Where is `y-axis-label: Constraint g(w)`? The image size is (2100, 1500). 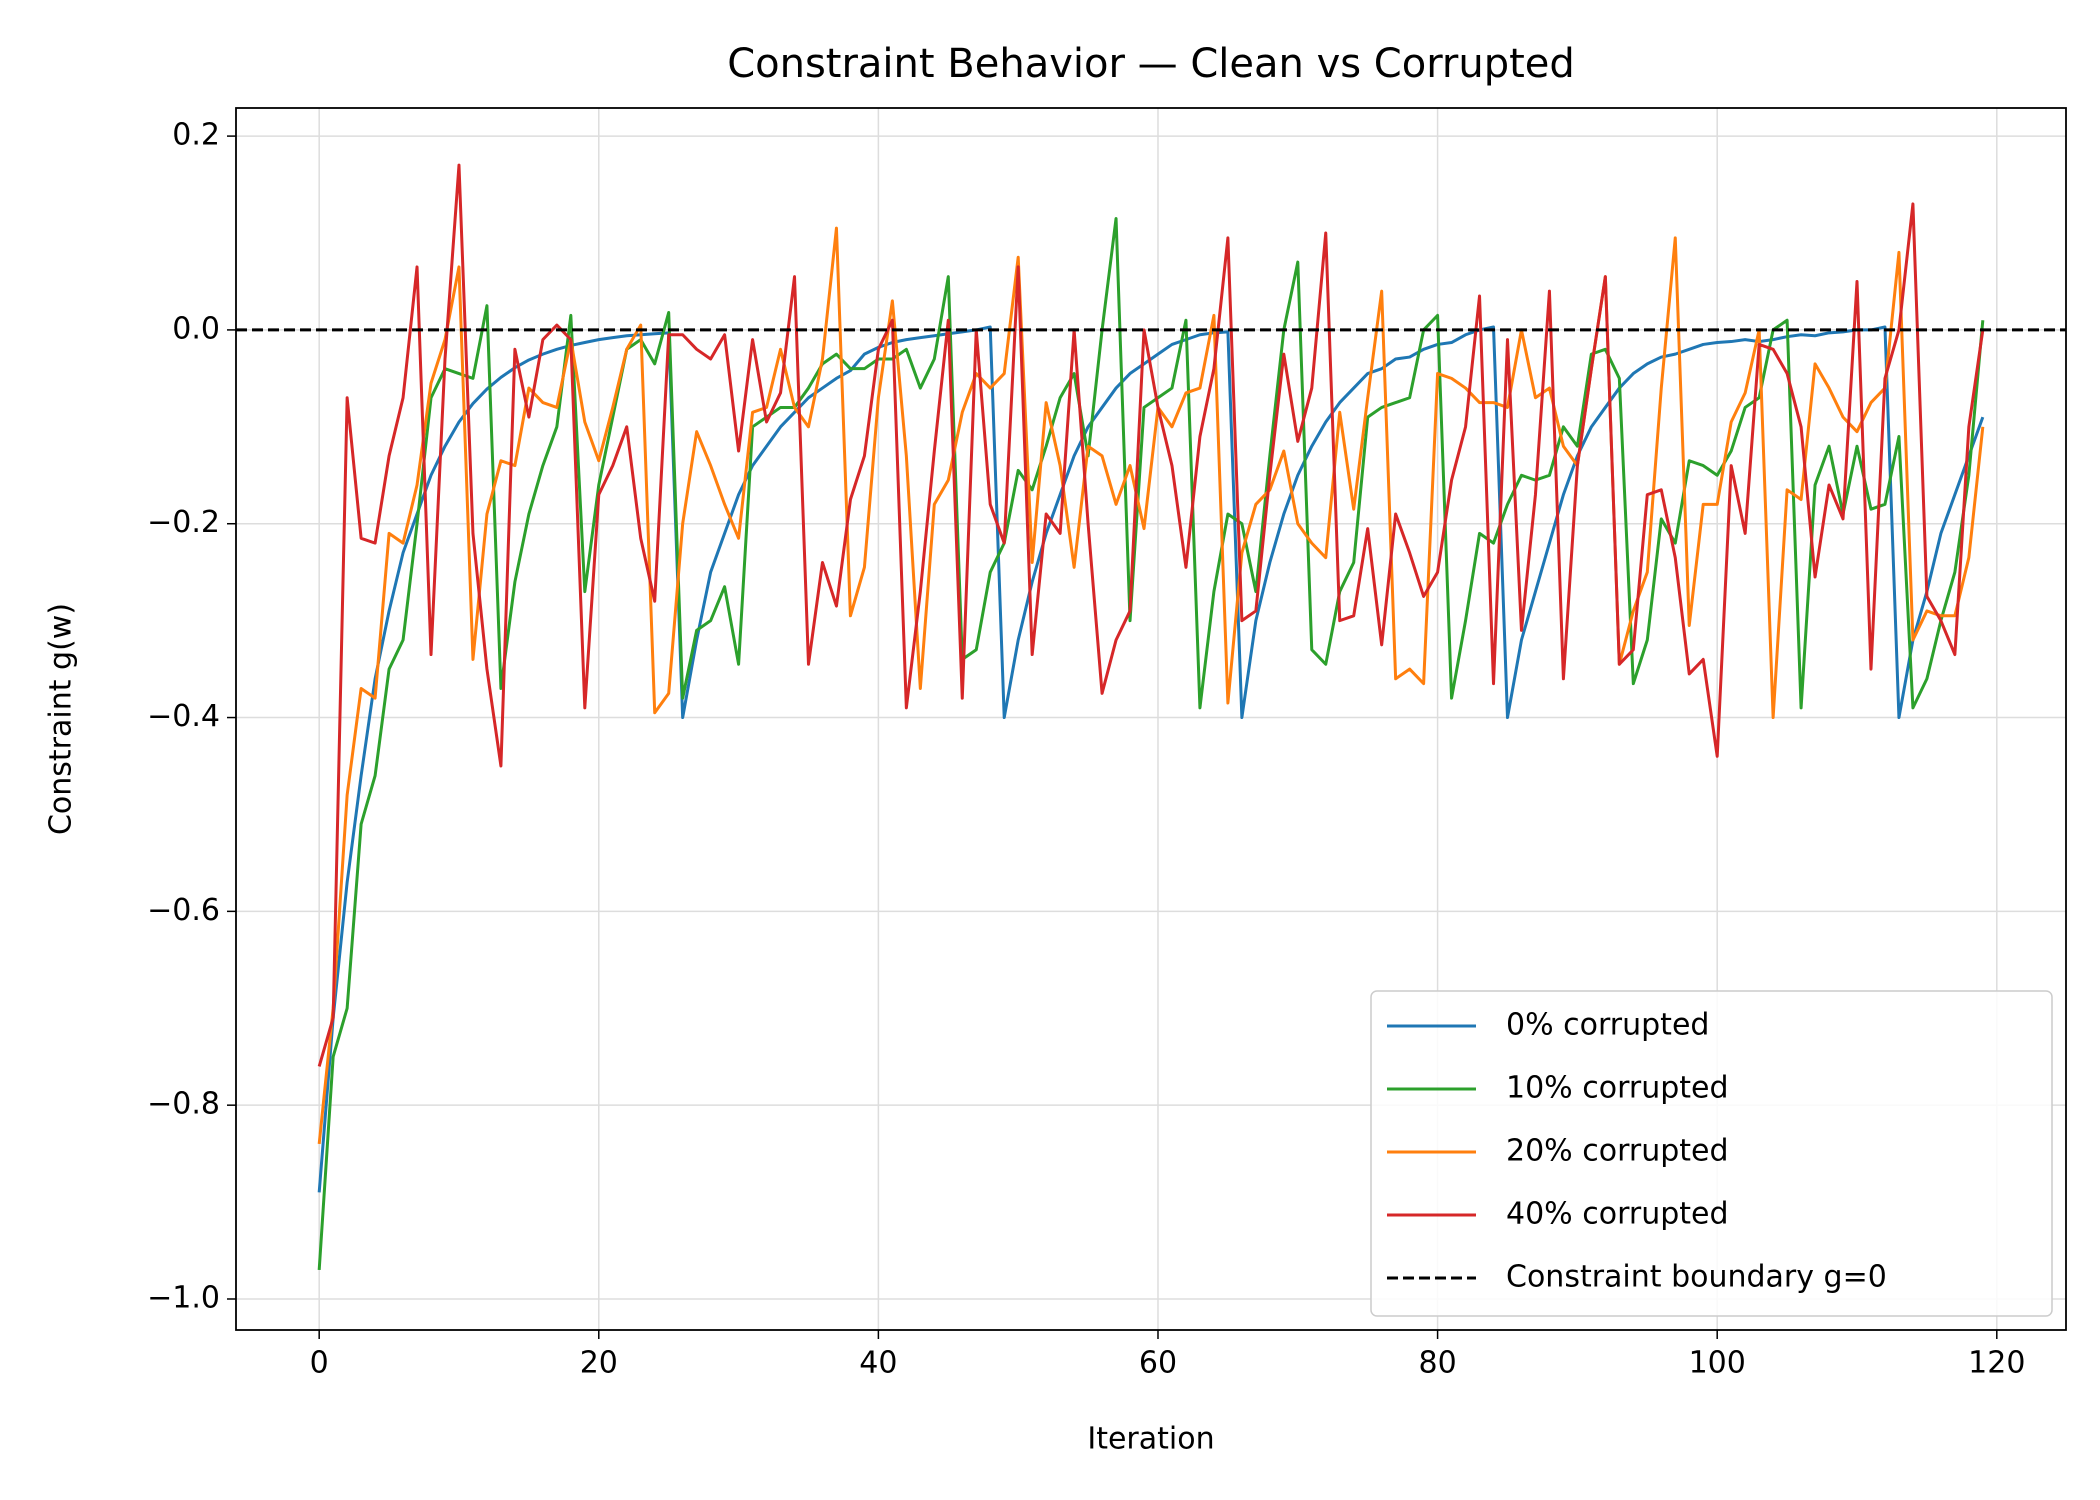 y-axis-label: Constraint g(w) is located at coordinates (61, 719).